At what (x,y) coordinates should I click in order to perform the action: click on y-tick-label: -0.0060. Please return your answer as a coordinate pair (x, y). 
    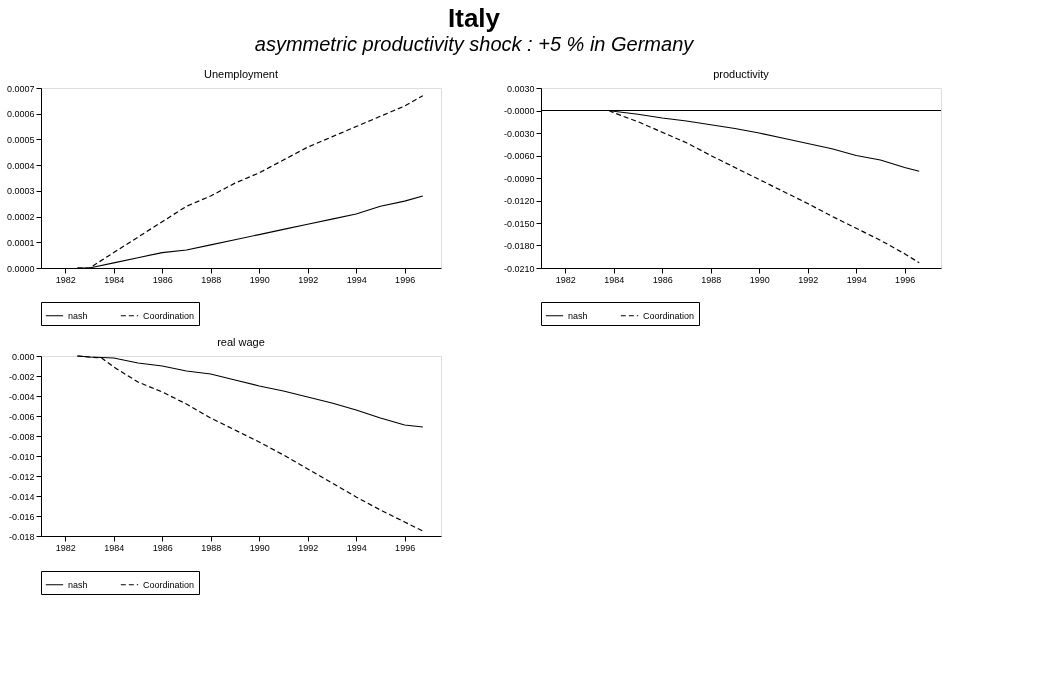
    Looking at the image, I should click on (519, 156).